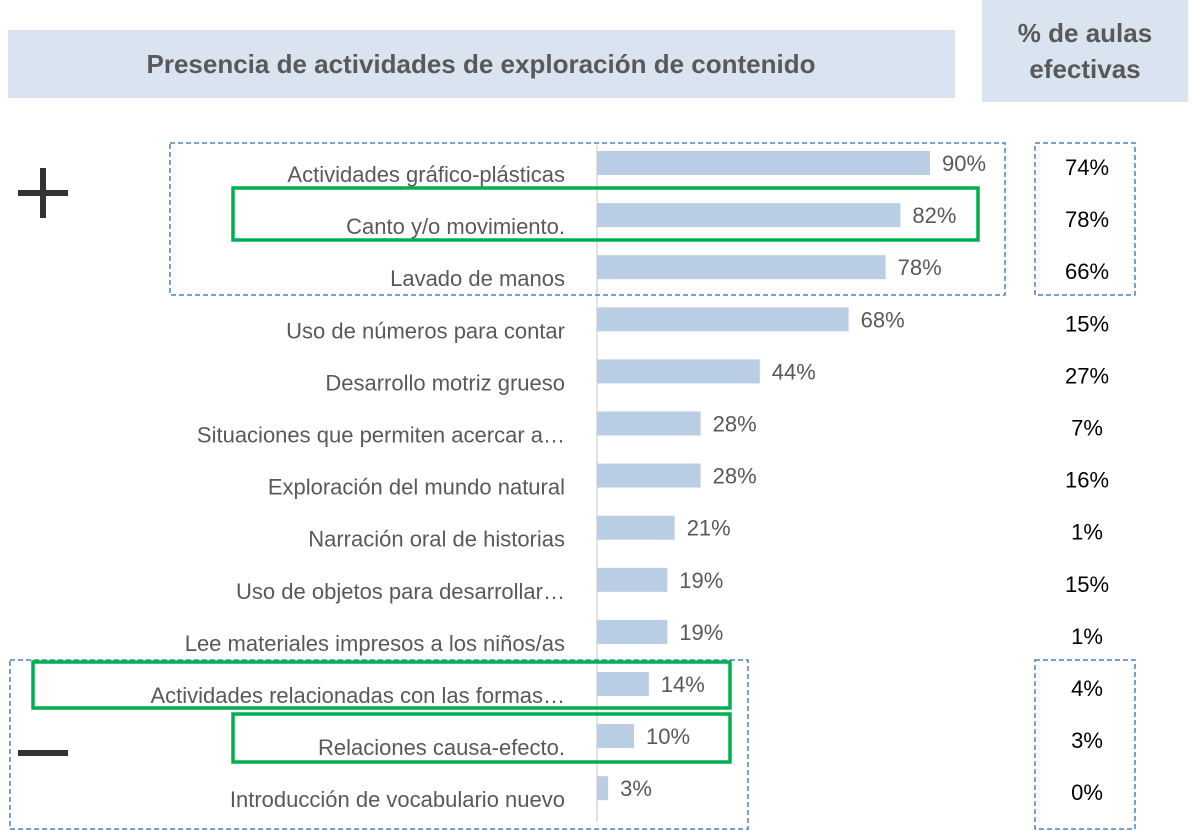 The height and width of the screenshot is (831, 1192). Describe the element at coordinates (1087, 740) in the screenshot. I see `side-value: 3%` at that location.